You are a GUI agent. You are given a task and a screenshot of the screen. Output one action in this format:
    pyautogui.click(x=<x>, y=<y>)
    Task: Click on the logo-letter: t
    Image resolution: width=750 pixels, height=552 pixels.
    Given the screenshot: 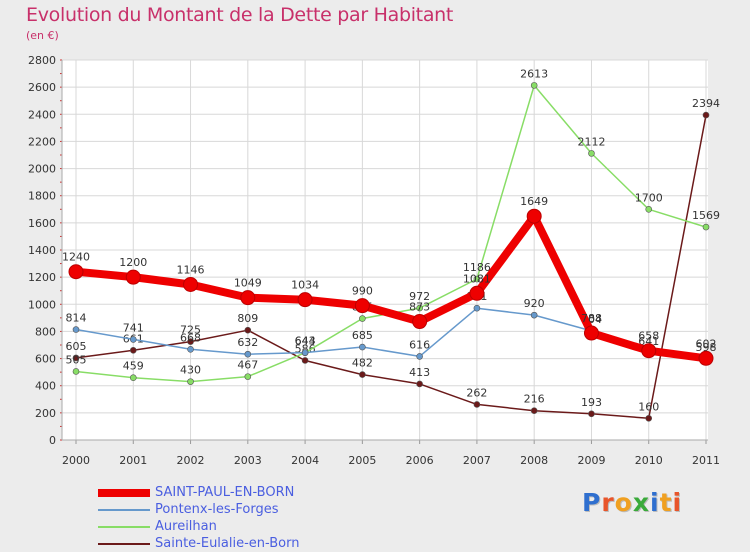 What is the action you would take?
    pyautogui.click(x=666, y=502)
    